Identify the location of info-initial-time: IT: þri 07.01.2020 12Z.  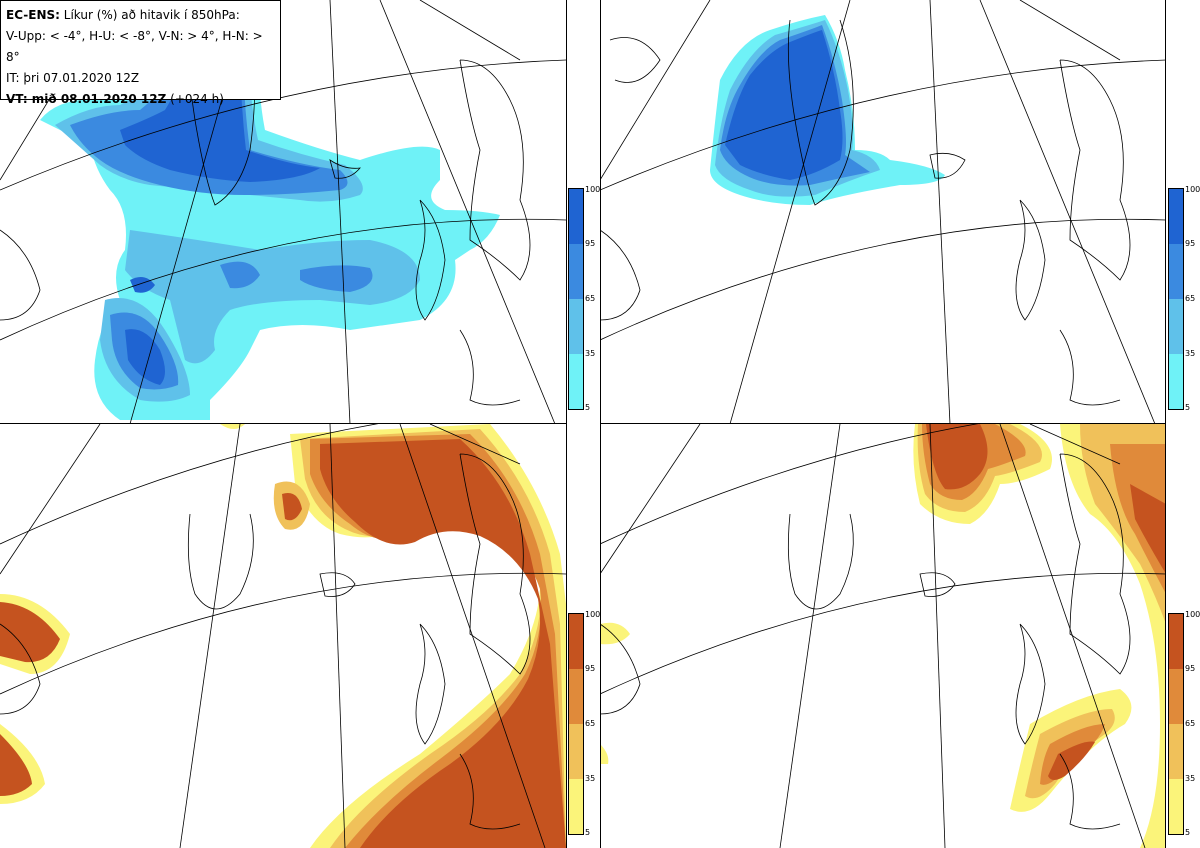
(73, 78).